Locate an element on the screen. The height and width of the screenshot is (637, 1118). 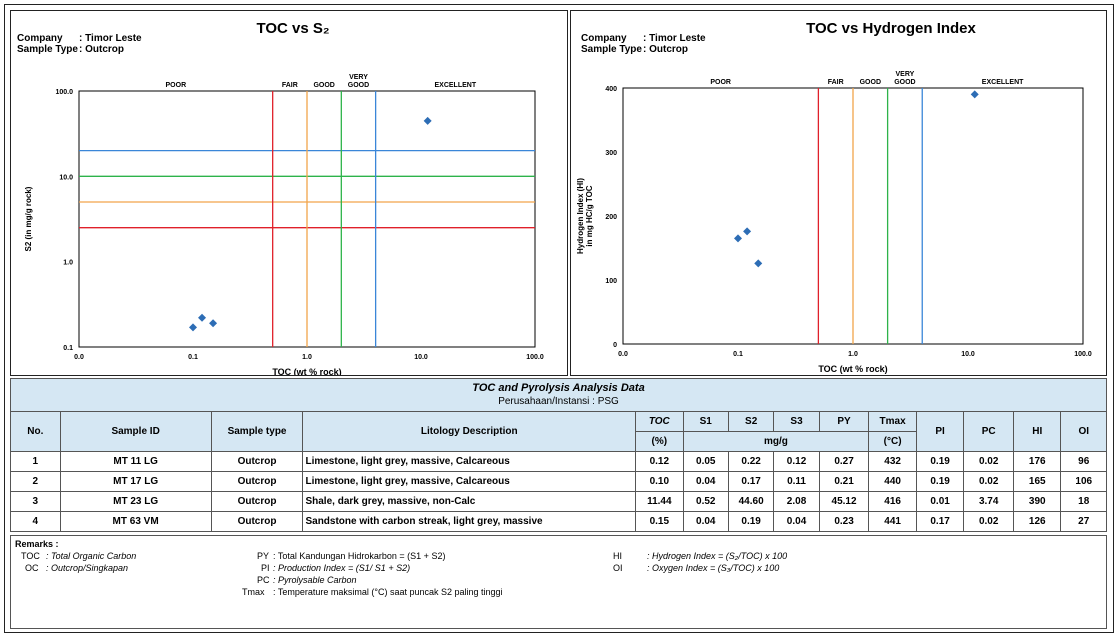
header-tmax-unit: (°C) is located at coordinates (892, 441).